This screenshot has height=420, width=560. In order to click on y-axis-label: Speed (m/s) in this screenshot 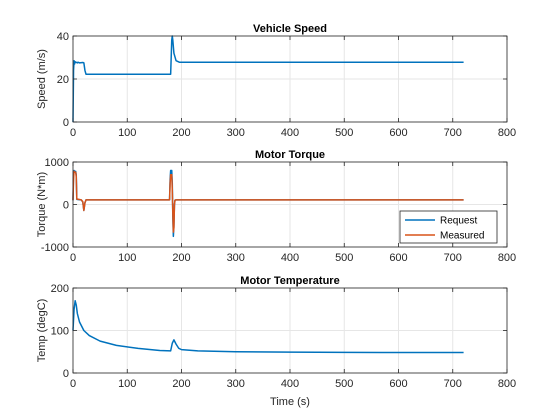, I will do `click(42, 79)`.